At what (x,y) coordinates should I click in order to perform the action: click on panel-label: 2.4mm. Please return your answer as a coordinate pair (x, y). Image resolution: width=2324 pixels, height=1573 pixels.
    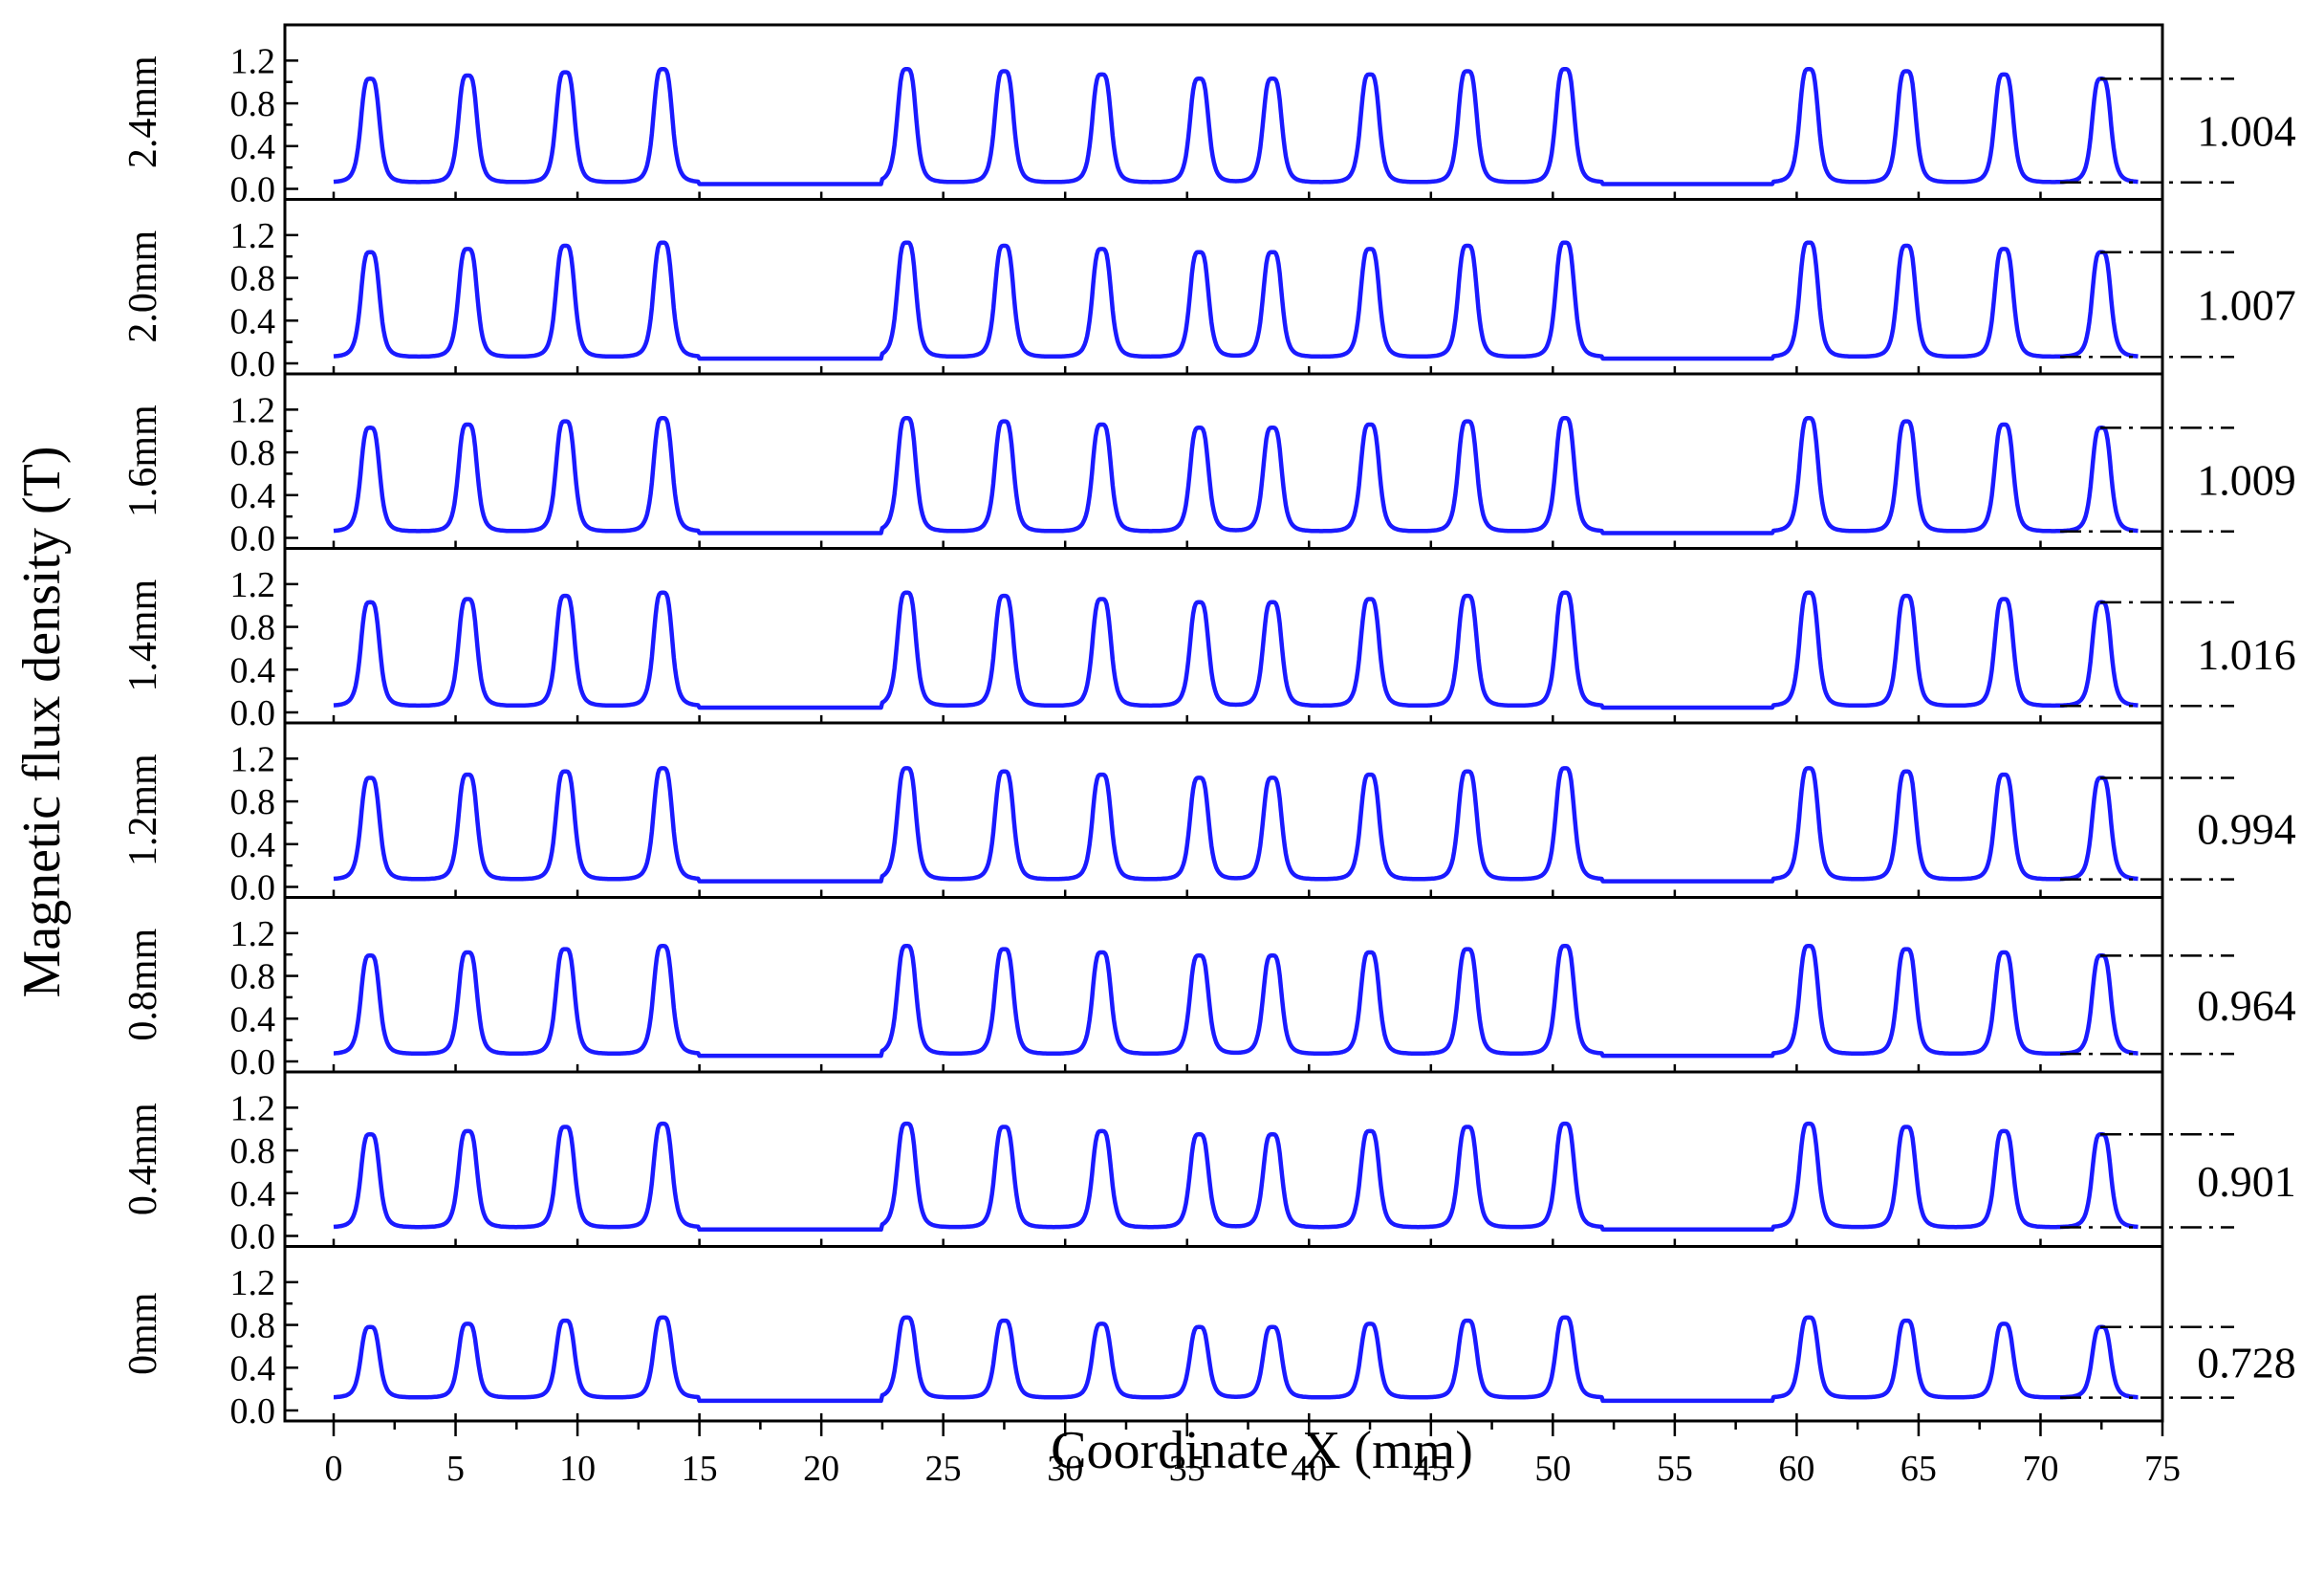
    Looking at the image, I should click on (143, 111).